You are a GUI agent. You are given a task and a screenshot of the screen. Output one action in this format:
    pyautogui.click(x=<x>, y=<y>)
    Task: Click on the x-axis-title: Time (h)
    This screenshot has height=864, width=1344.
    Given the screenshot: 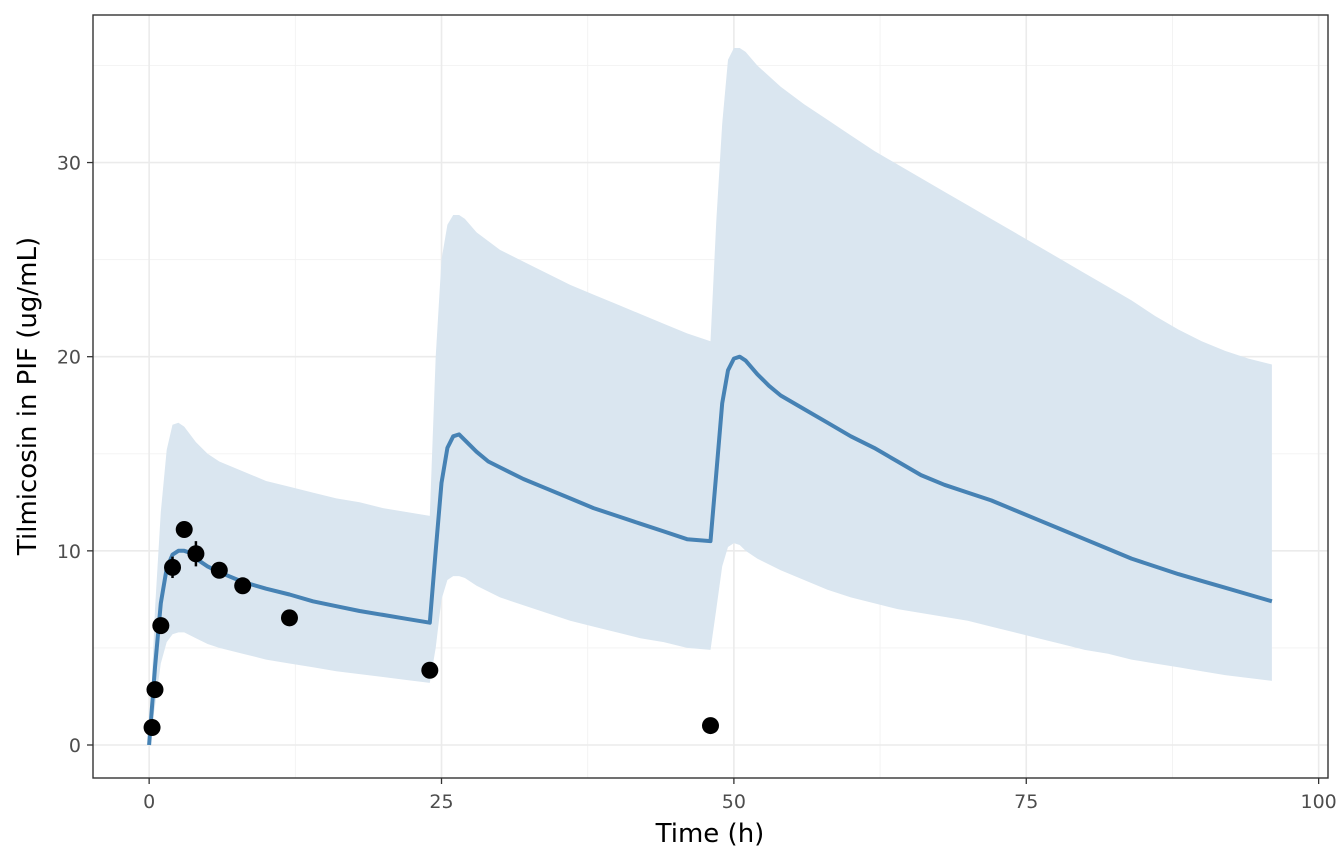 What is the action you would take?
    pyautogui.click(x=710, y=834)
    